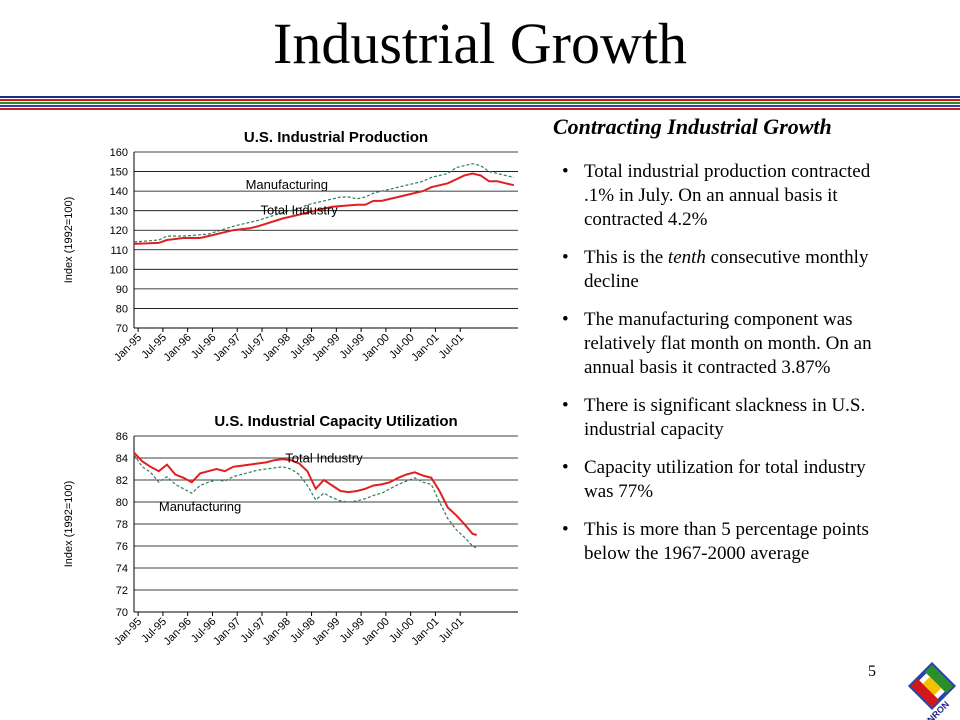 This screenshot has height=720, width=960. Describe the element at coordinates (119, 231) in the screenshot. I see `y-tick-label: 120` at that location.